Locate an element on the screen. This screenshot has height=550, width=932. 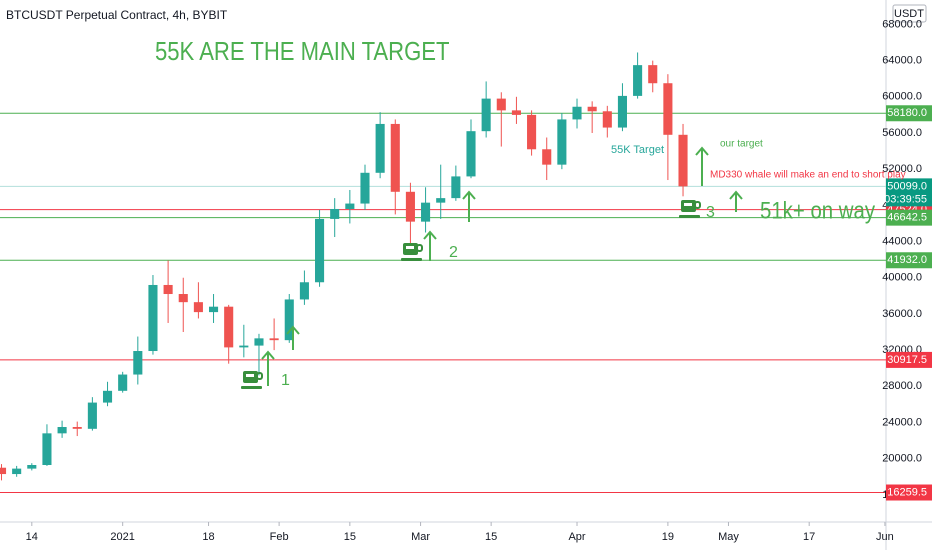
x-tick-label: 14 is located at coordinates (32, 537).